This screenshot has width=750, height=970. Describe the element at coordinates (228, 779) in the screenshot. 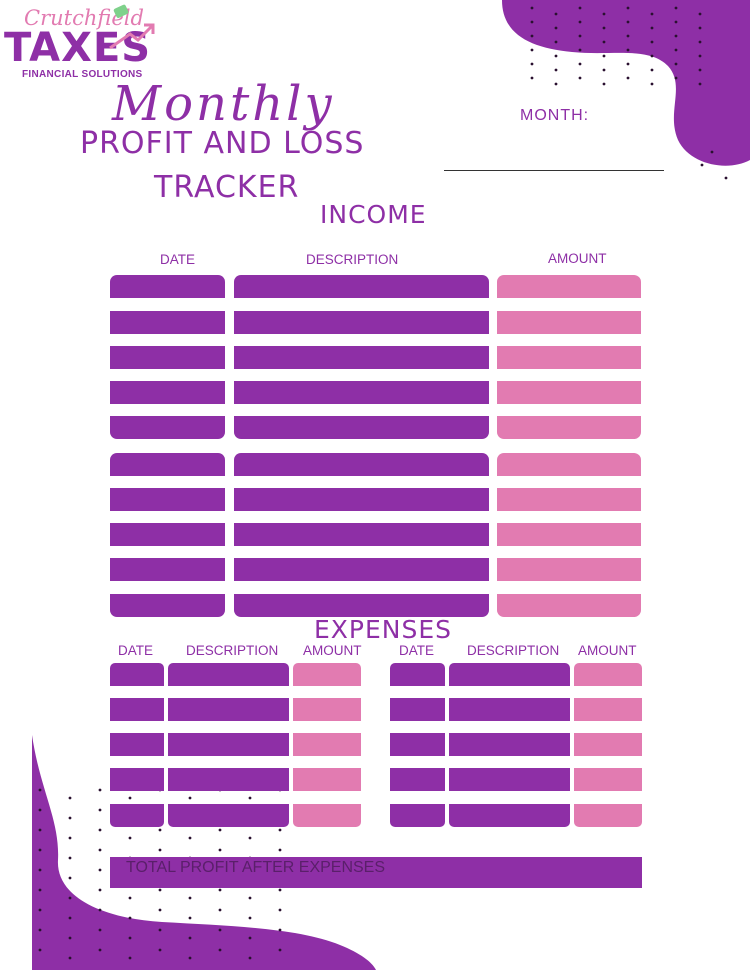

I see `expense-left-row-4-description` at that location.